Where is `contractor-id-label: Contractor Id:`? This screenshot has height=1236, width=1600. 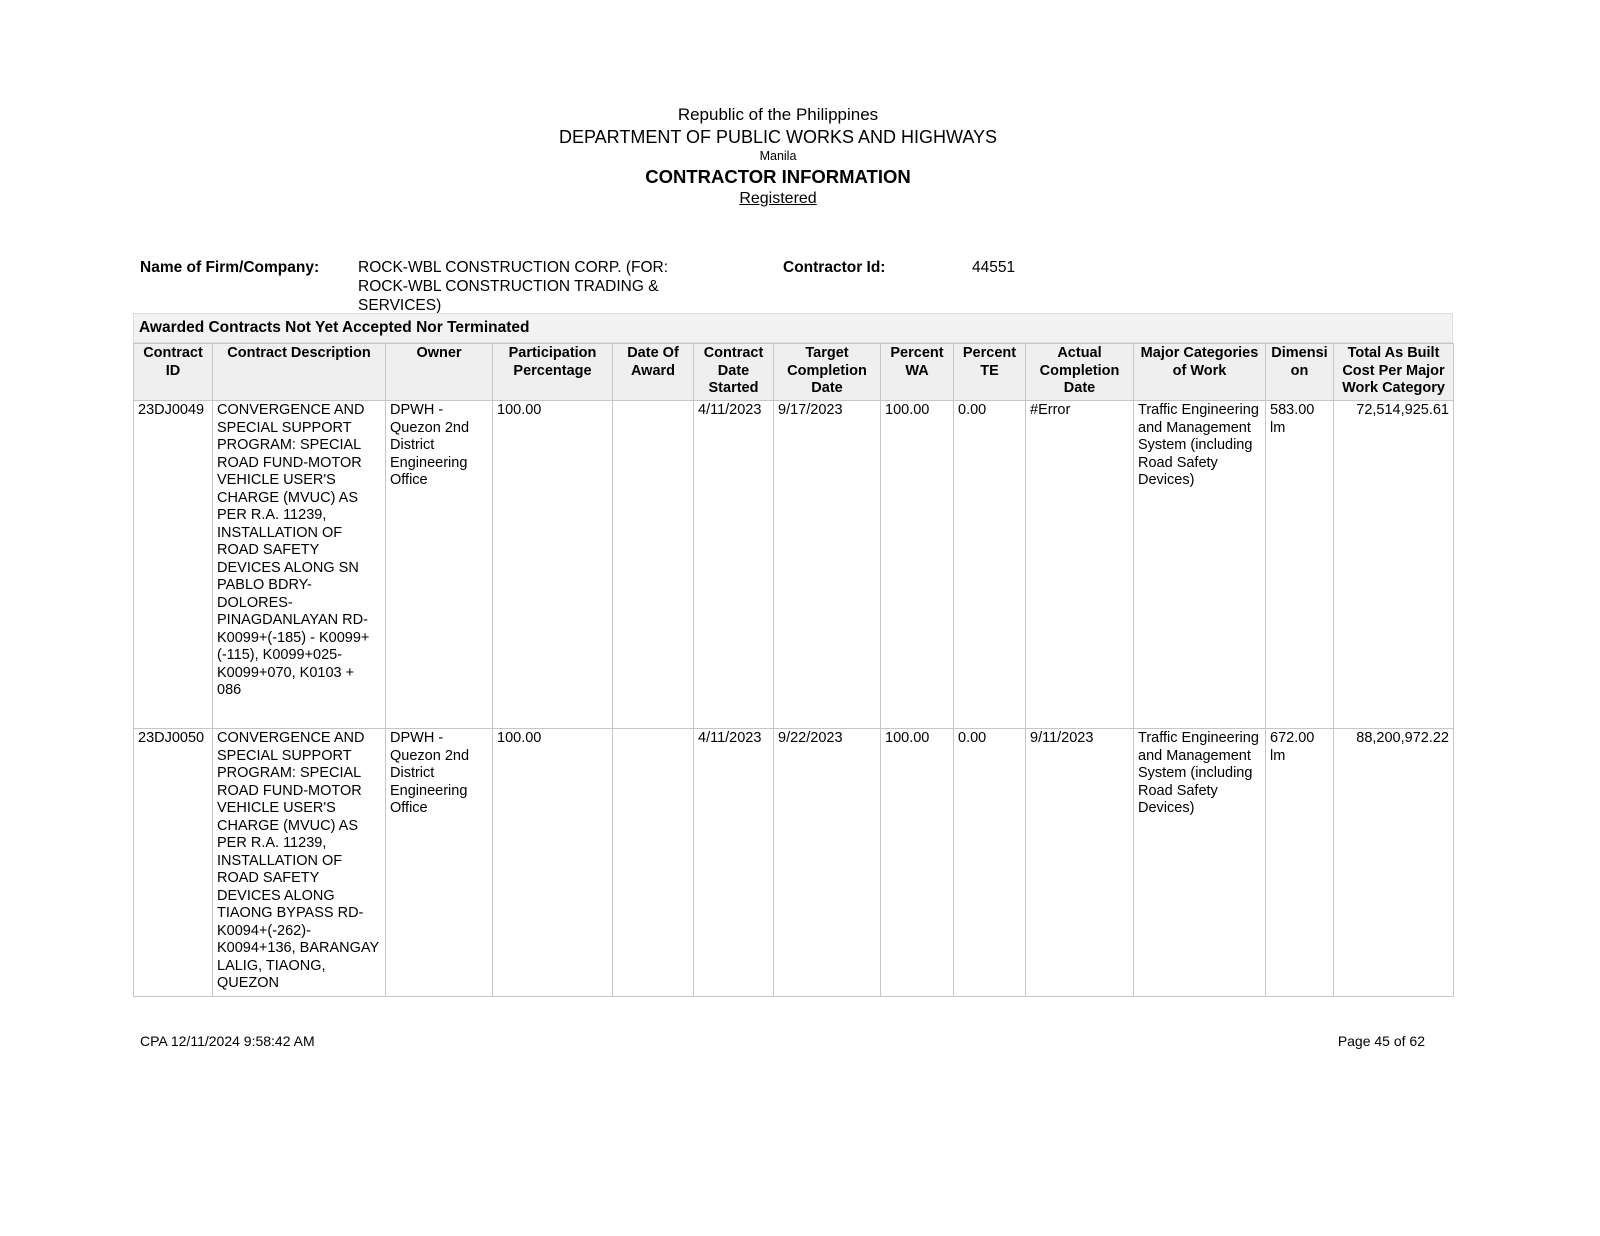 contractor-id-label: Contractor Id: is located at coordinates (834, 267).